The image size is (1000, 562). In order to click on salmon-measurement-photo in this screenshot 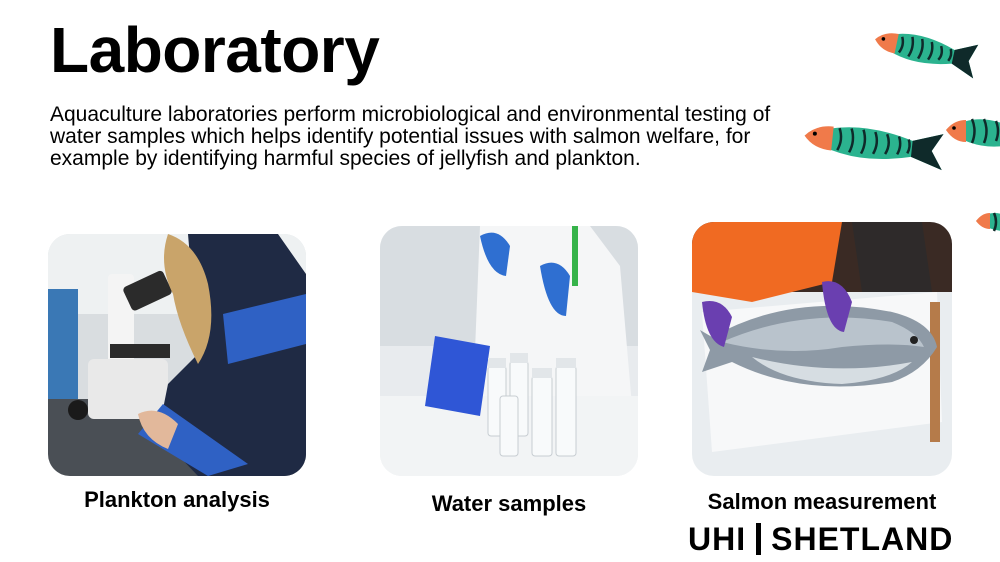, I will do `click(822, 349)`.